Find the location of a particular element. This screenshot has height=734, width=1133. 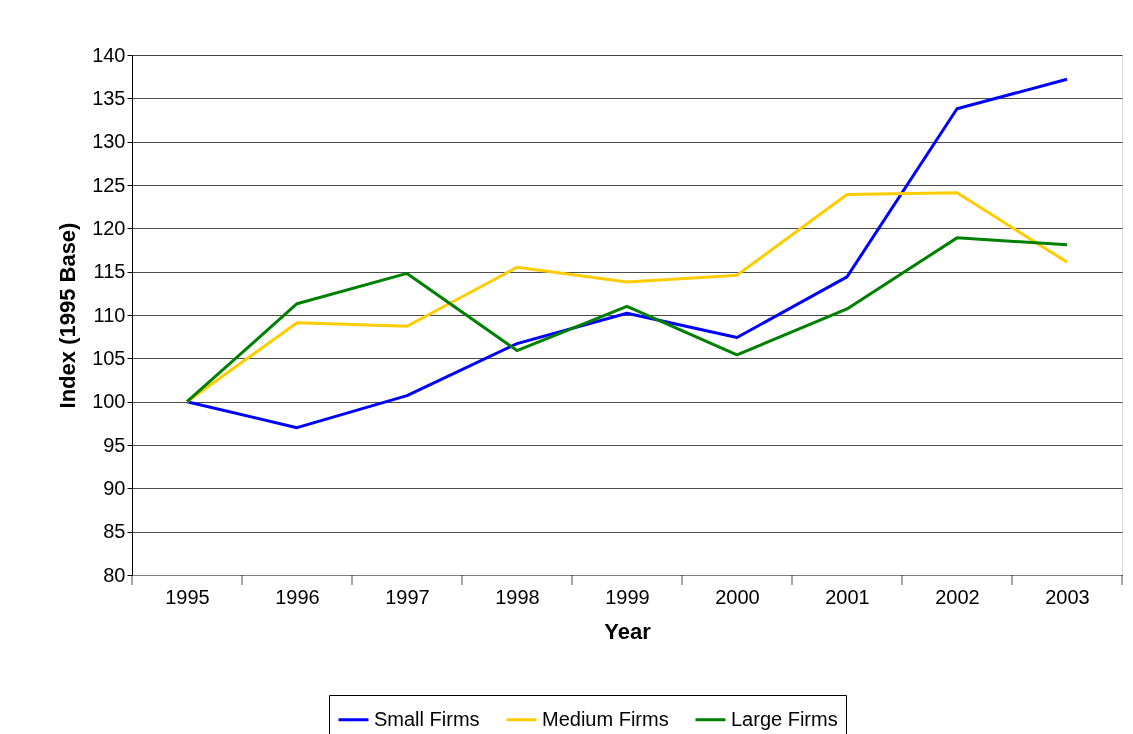

y-tick-label: 90 is located at coordinates (114, 487).